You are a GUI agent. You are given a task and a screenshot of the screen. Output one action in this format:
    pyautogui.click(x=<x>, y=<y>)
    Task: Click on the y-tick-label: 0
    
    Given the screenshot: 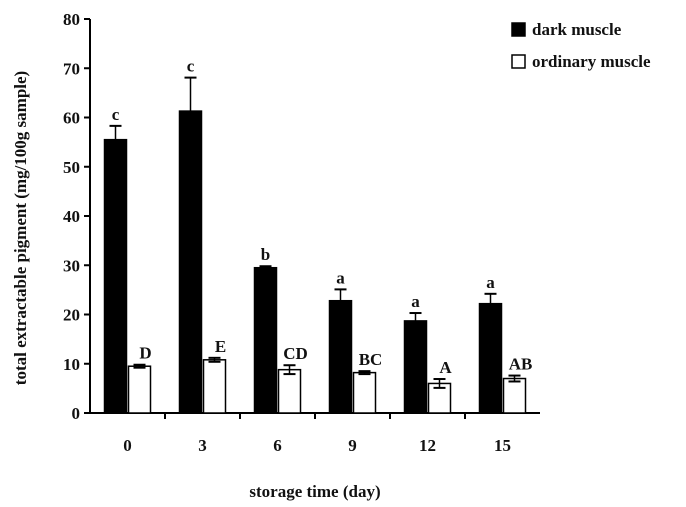 What is the action you would take?
    pyautogui.click(x=76, y=413)
    